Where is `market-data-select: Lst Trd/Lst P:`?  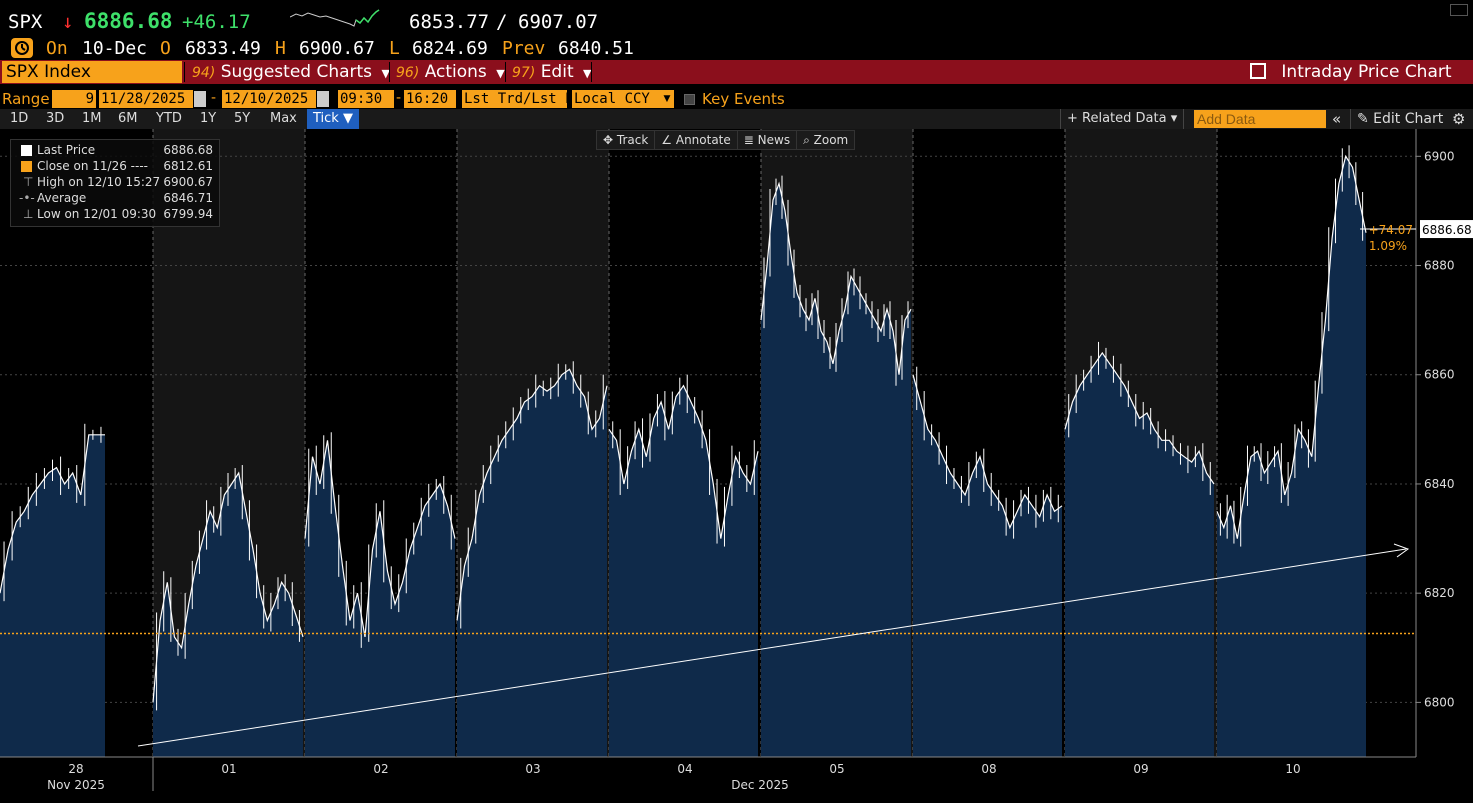 market-data-select: Lst Trd/Lst P: is located at coordinates (514, 99).